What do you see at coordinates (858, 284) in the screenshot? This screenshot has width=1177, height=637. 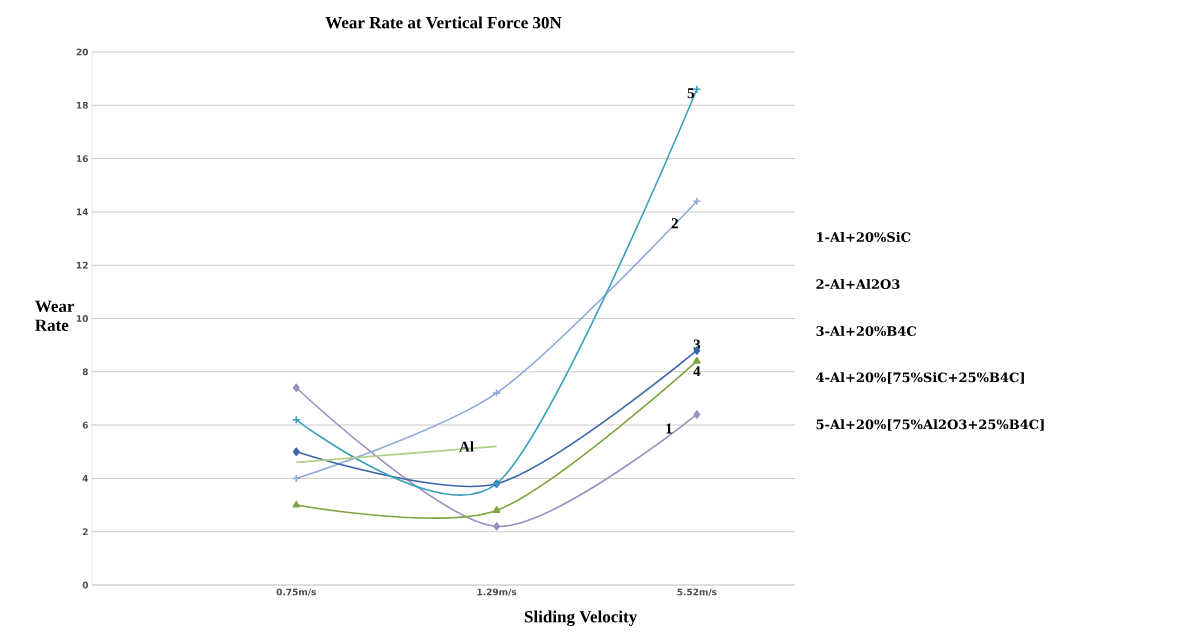 I see `text: 2-Al+Al2O3` at bounding box center [858, 284].